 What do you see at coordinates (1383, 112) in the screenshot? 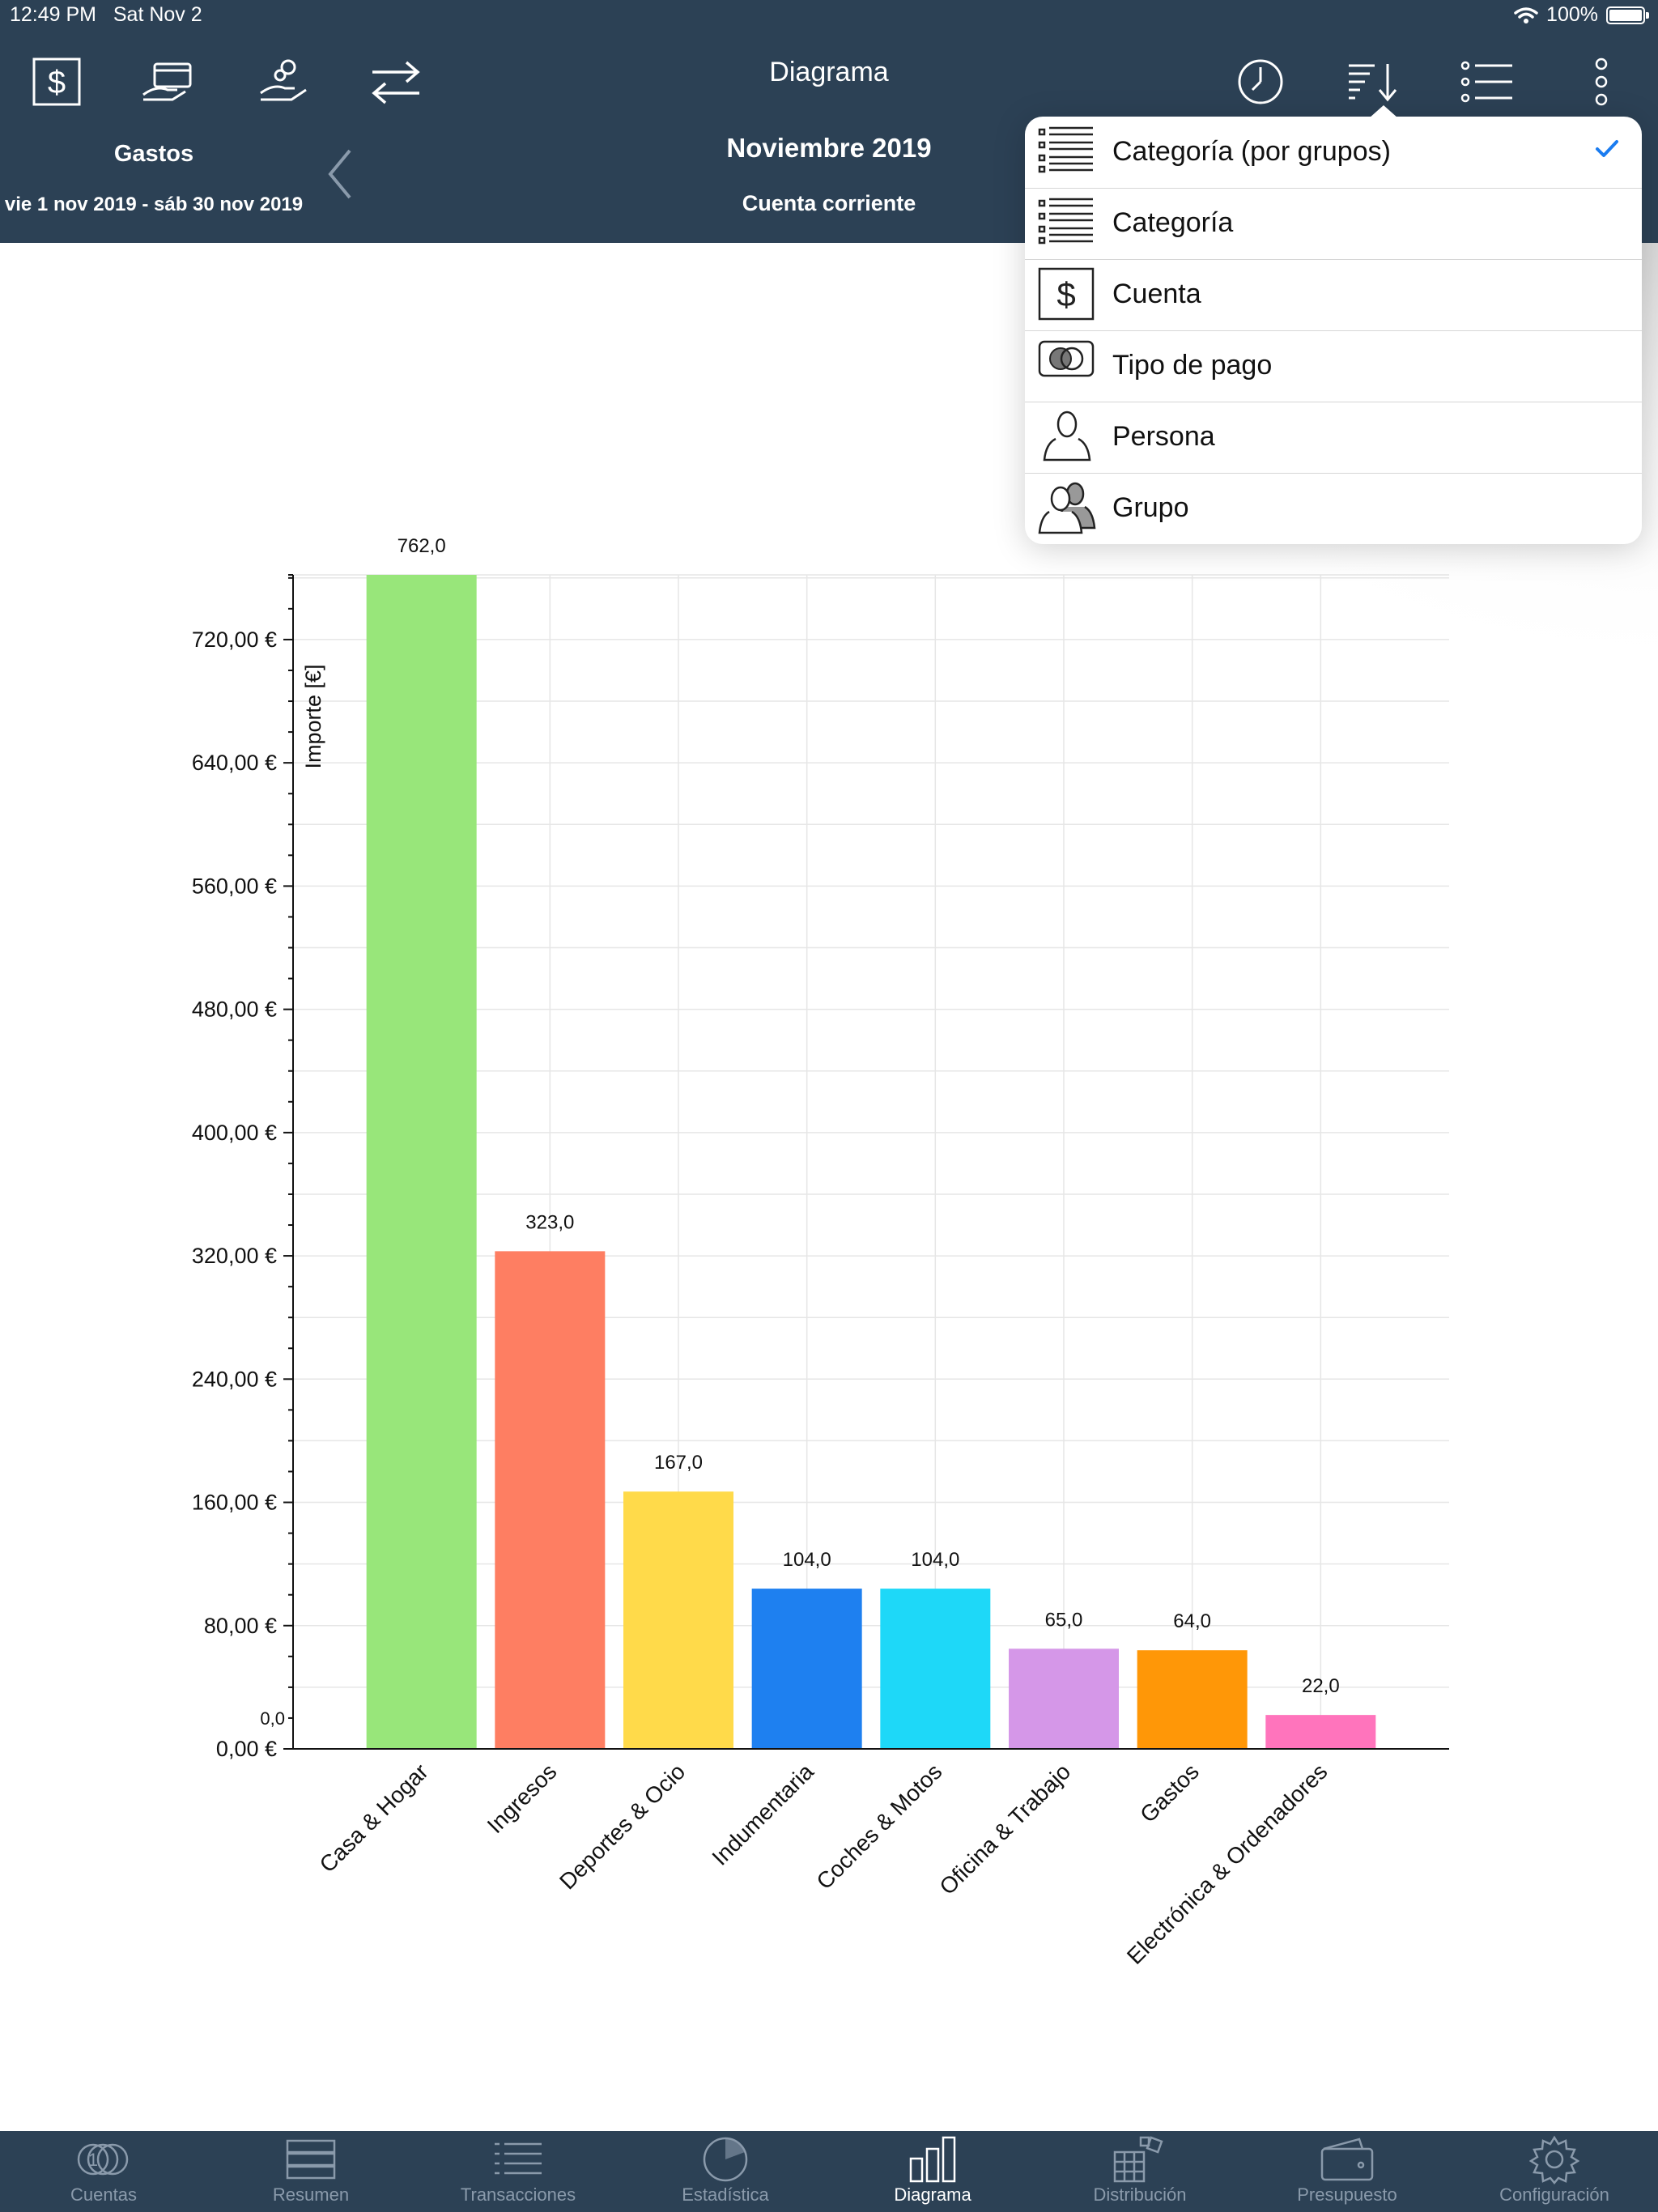
I see `sort-menu-arrow` at bounding box center [1383, 112].